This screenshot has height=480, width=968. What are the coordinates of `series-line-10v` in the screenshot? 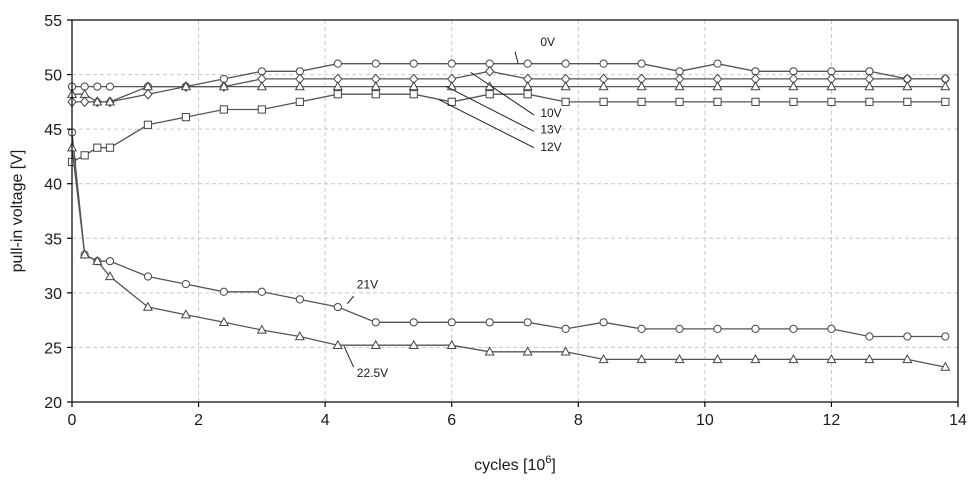 It's located at (509, 86).